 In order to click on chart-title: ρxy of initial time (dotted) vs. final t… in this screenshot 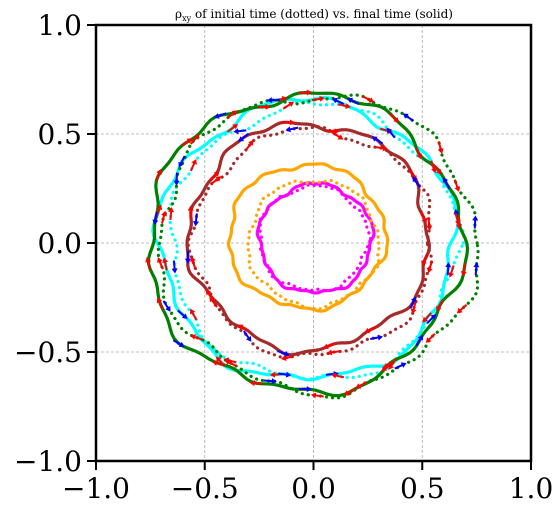, I will do `click(314, 15)`.